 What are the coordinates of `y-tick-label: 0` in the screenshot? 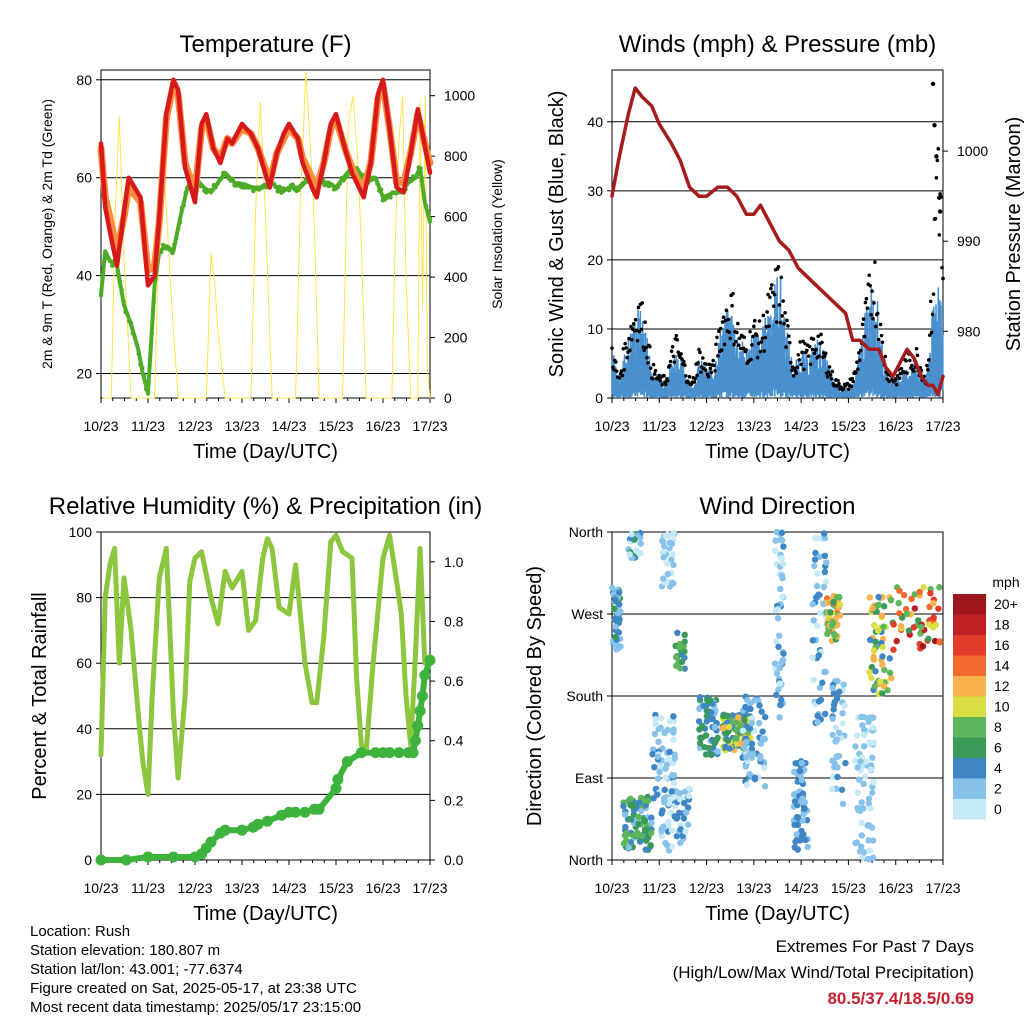 It's located at (88, 860).